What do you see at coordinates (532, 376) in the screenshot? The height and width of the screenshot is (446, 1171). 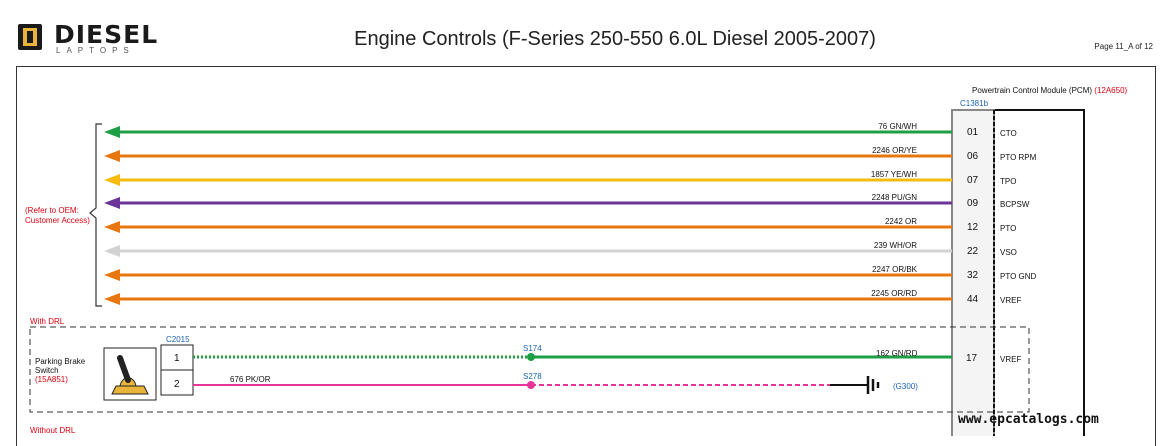 I see `splice-s278: S278` at bounding box center [532, 376].